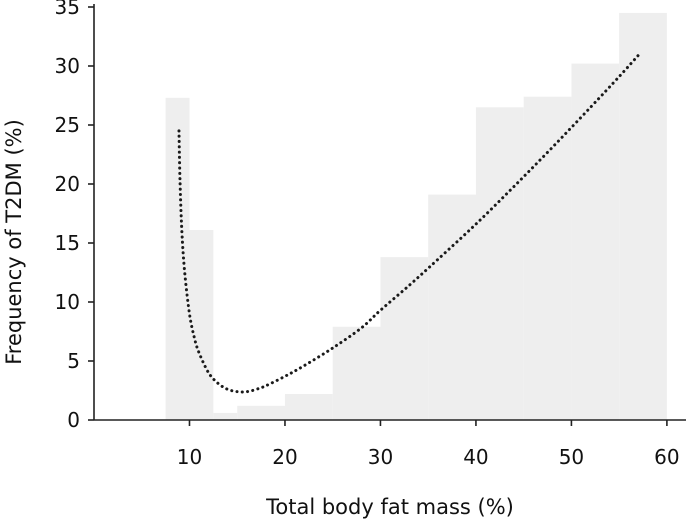 This screenshot has width=686, height=522. What do you see at coordinates (73, 420) in the screenshot?
I see `y-tick-label-0: 0` at bounding box center [73, 420].